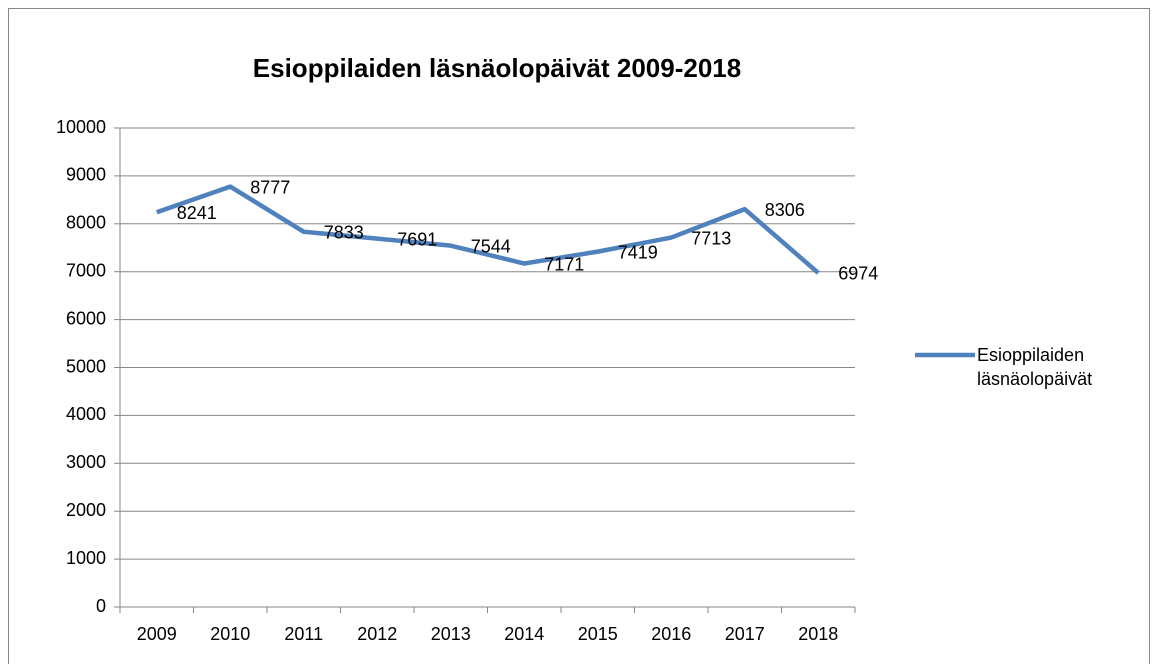 The width and height of the screenshot is (1157, 664). What do you see at coordinates (711, 238) in the screenshot?
I see `data-label: 7713` at bounding box center [711, 238].